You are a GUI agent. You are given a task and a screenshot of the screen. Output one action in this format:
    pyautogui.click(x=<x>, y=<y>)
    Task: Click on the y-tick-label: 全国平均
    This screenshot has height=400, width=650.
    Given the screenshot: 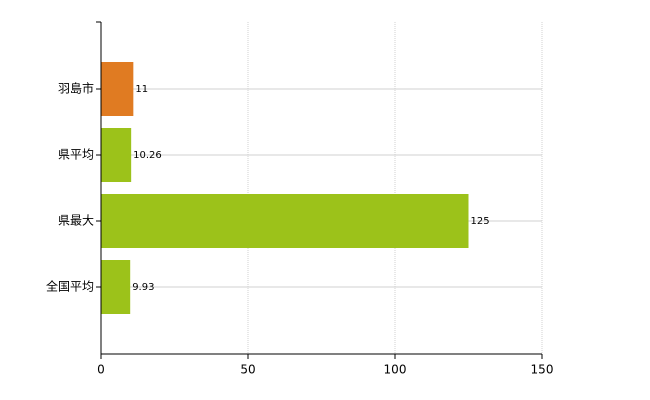 What is the action you would take?
    pyautogui.click(x=70, y=286)
    